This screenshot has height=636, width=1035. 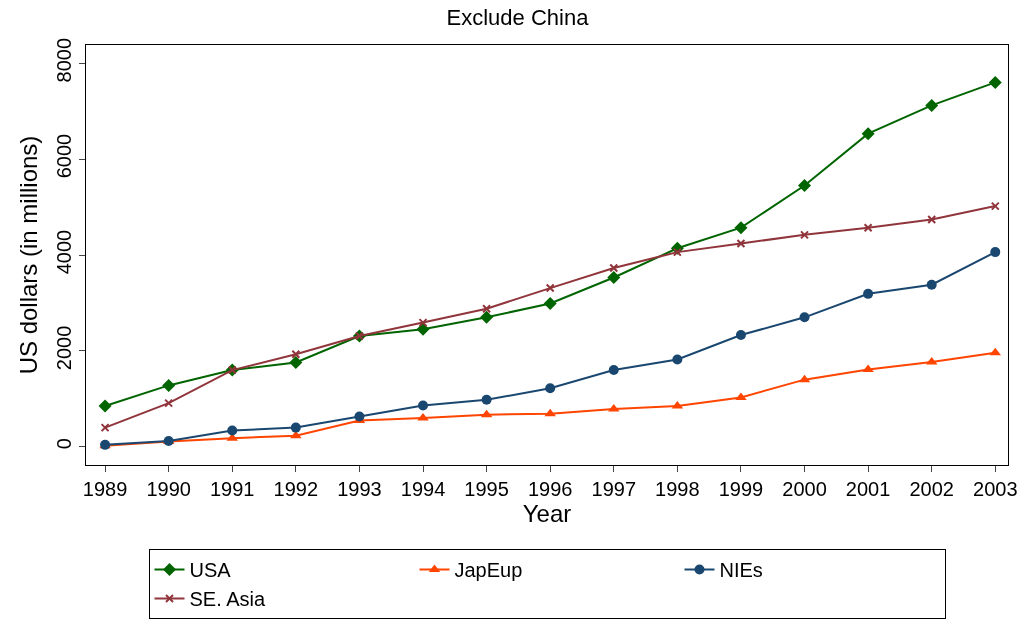 What do you see at coordinates (995, 489) in the screenshot?
I see `x-tick-label: 2003` at bounding box center [995, 489].